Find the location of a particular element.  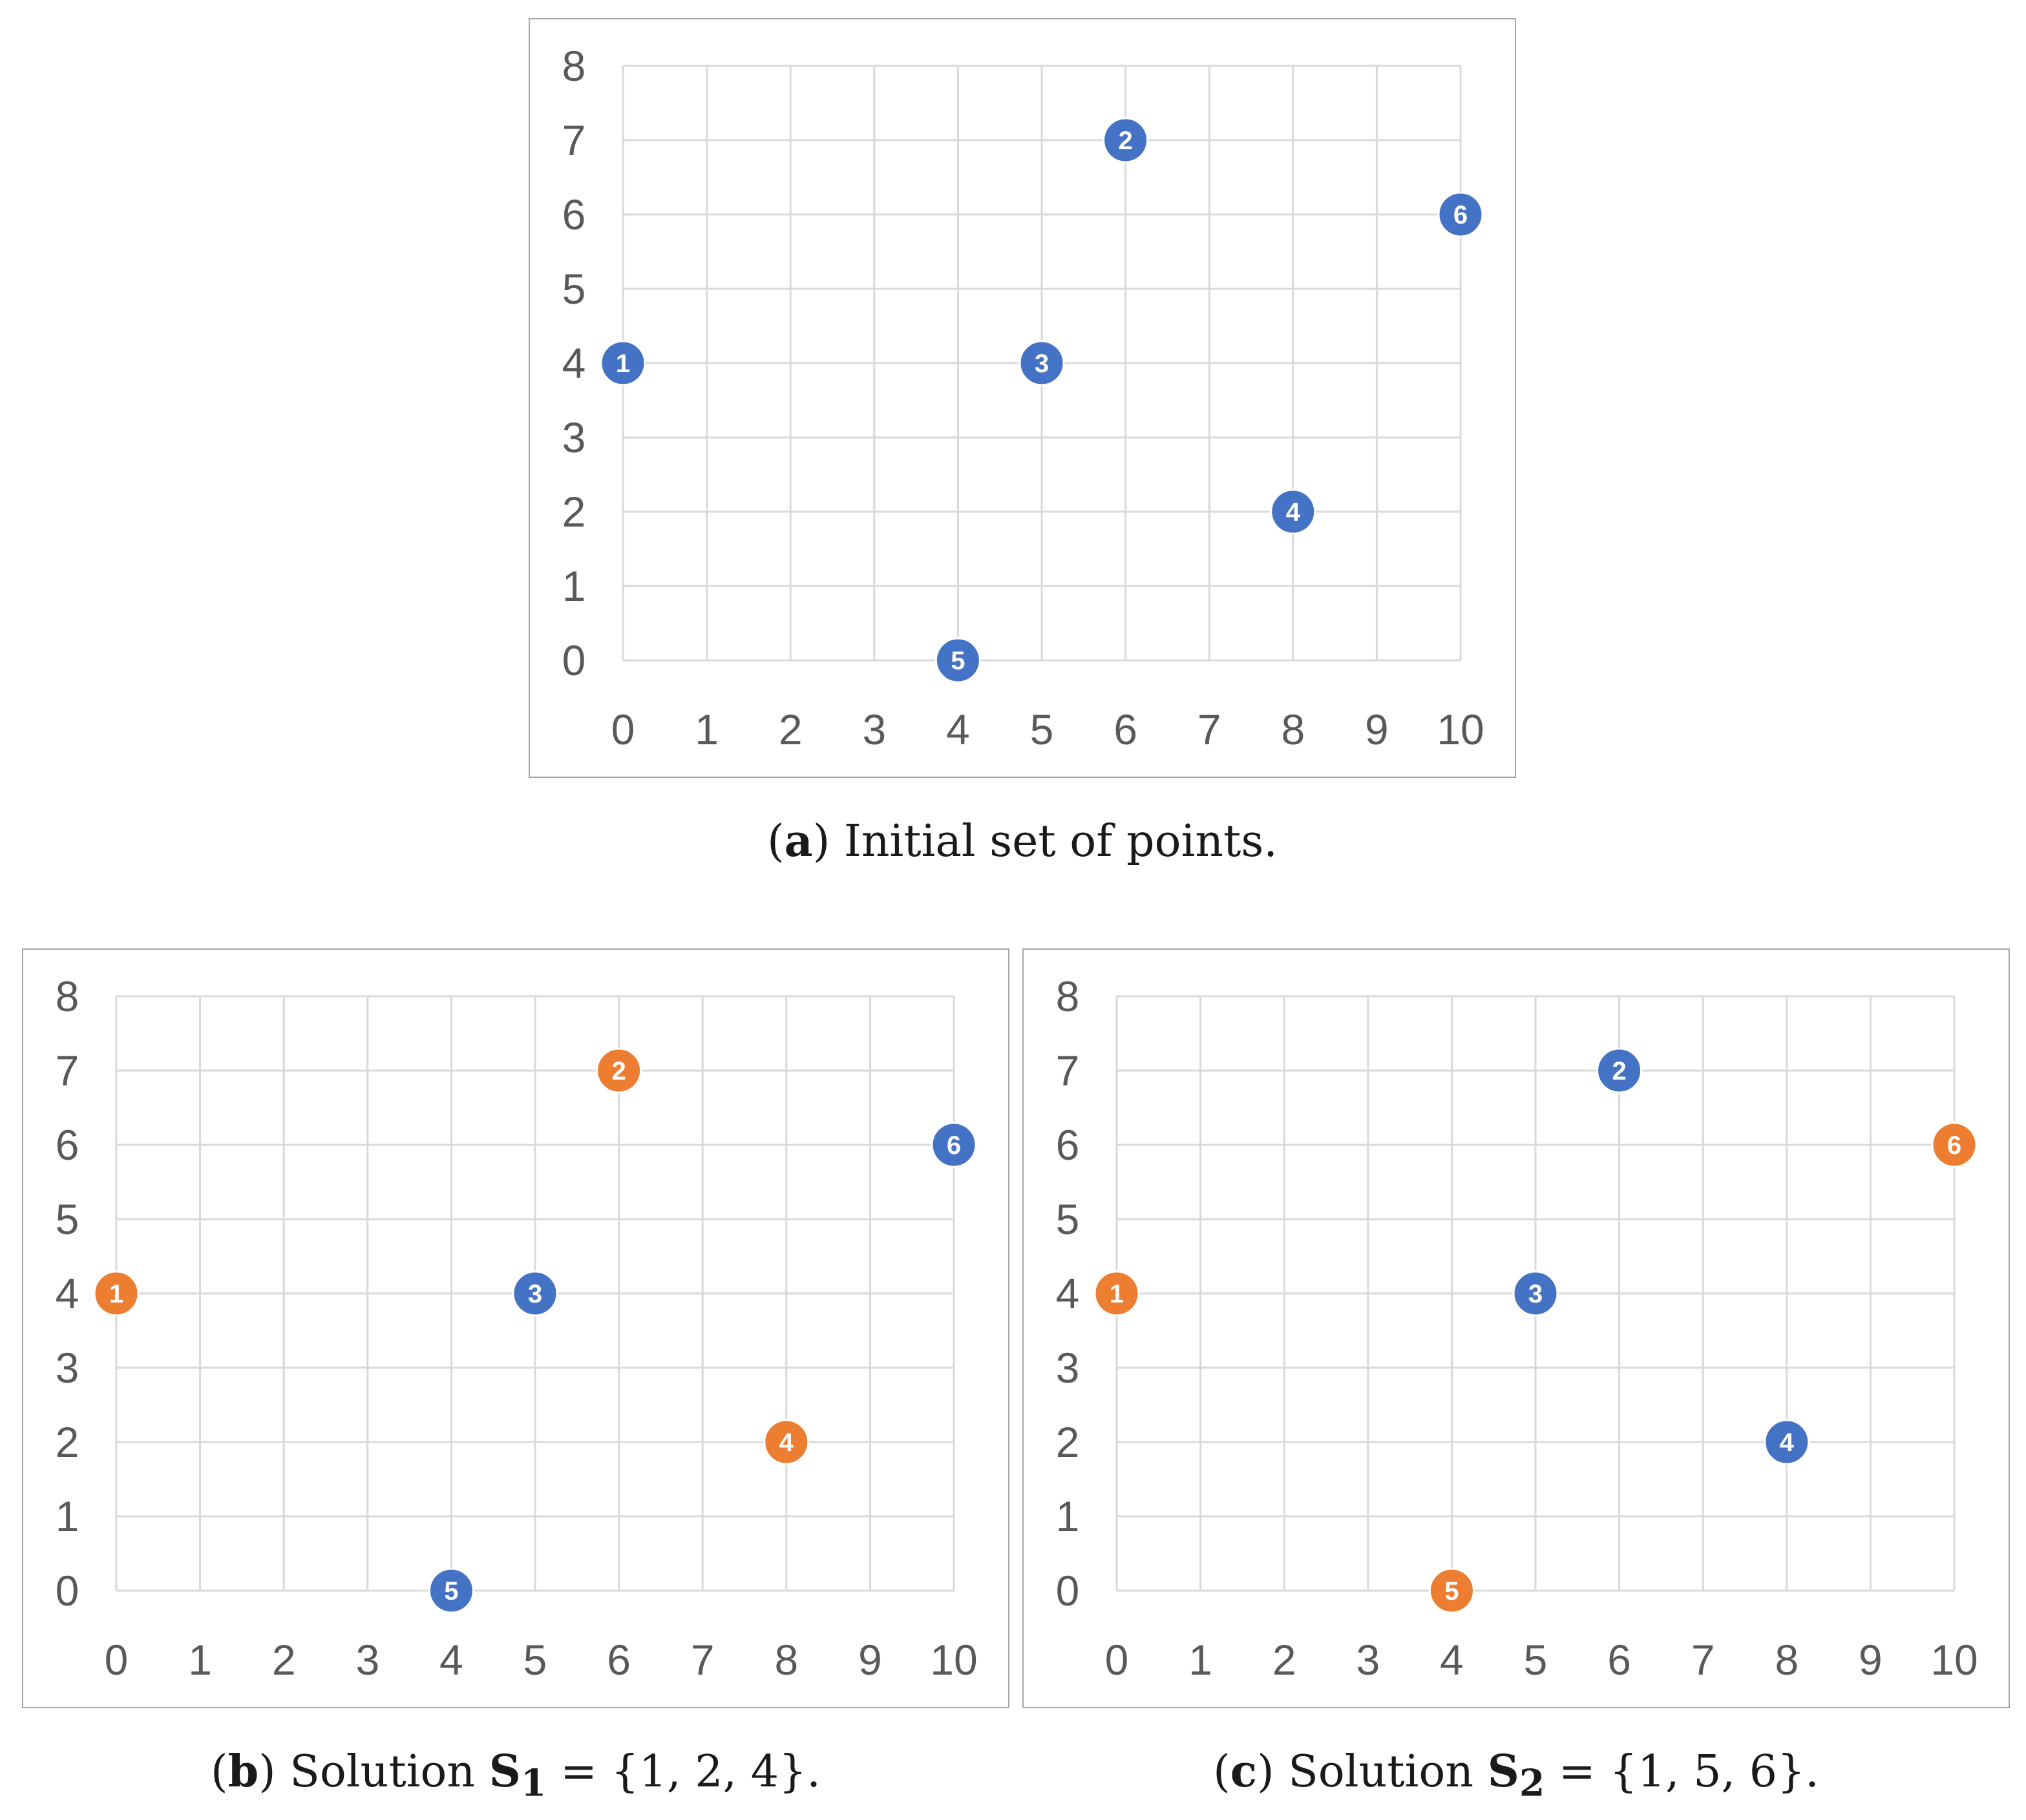

caption-b: (b) Solution S1 = {1, 2, 4}. is located at coordinates (516, 1775).